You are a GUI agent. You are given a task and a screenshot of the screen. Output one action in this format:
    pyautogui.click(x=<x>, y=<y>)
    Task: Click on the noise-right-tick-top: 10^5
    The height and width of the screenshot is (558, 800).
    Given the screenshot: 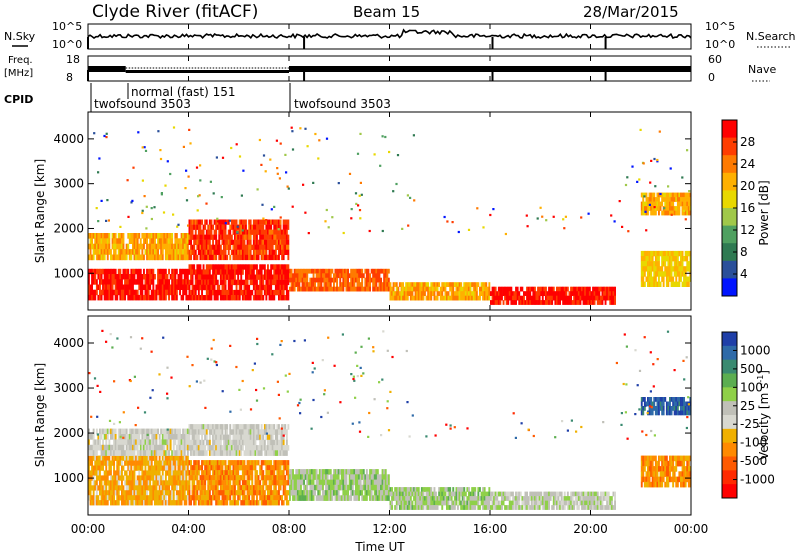 What is the action you would take?
    pyautogui.click(x=720, y=26)
    